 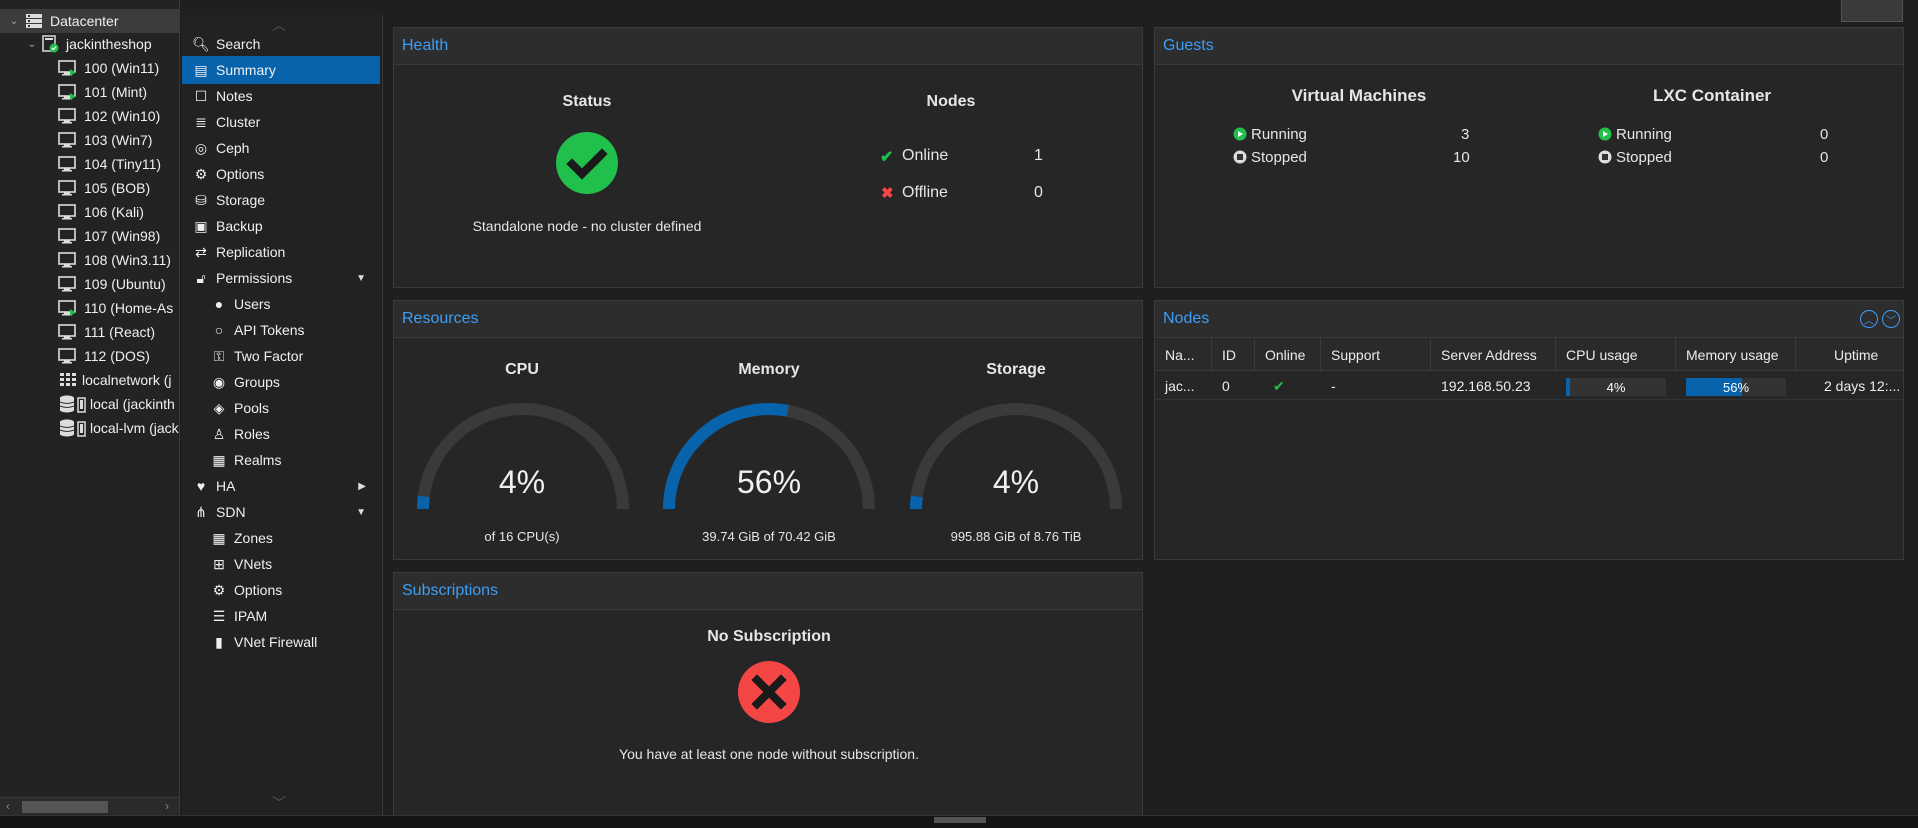 What do you see at coordinates (281, 408) in the screenshot?
I see `nav-item-pools: ◈ Pools` at bounding box center [281, 408].